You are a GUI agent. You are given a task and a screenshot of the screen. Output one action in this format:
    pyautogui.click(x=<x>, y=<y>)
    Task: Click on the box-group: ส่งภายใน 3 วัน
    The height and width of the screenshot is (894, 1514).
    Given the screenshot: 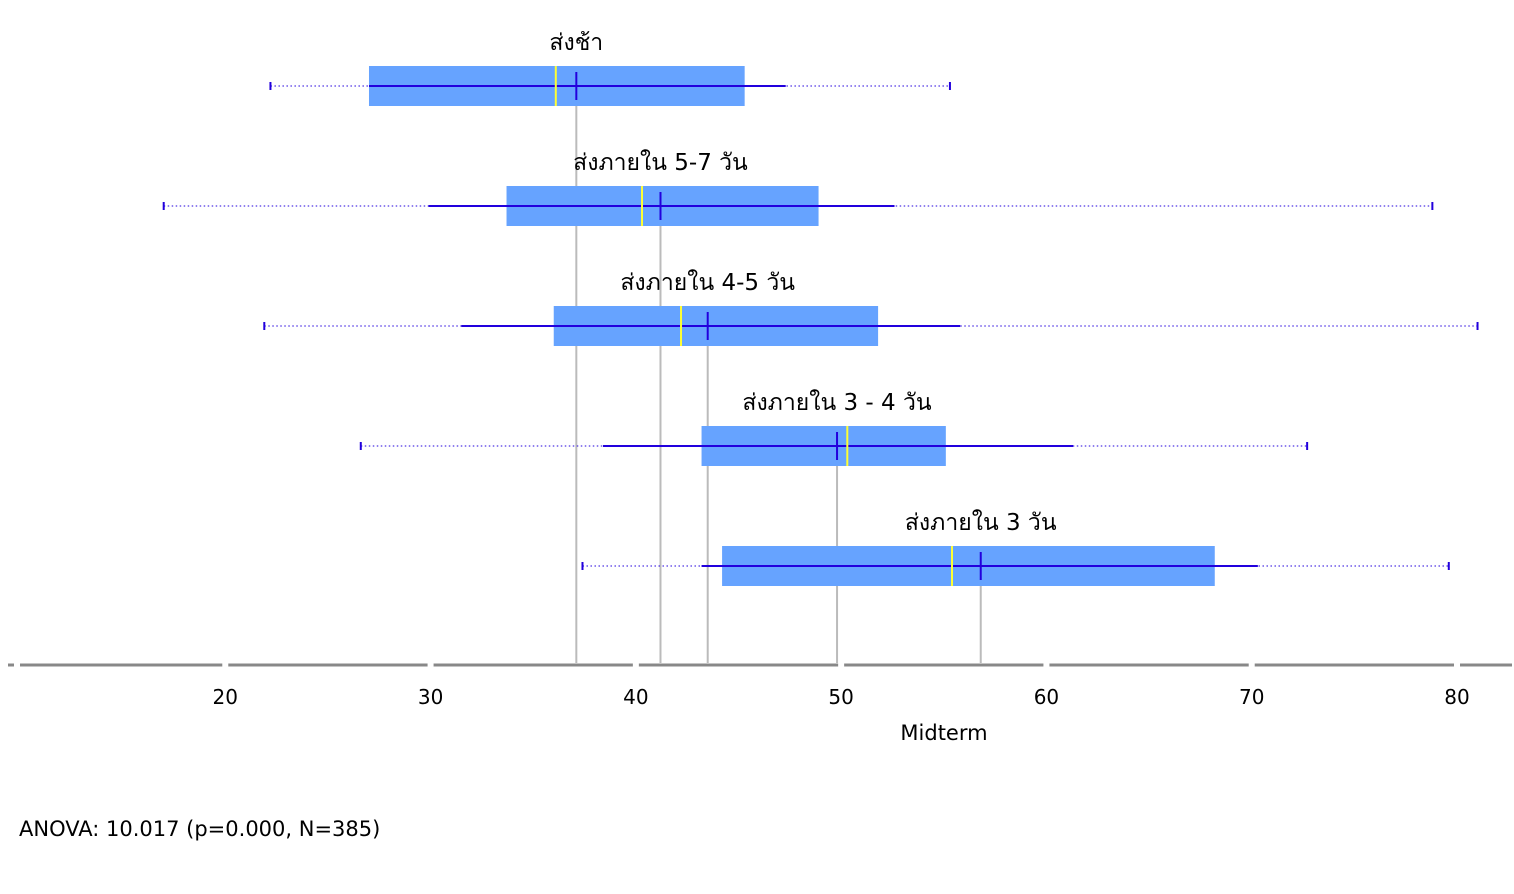 What is the action you would take?
    pyautogui.click(x=1015, y=547)
    